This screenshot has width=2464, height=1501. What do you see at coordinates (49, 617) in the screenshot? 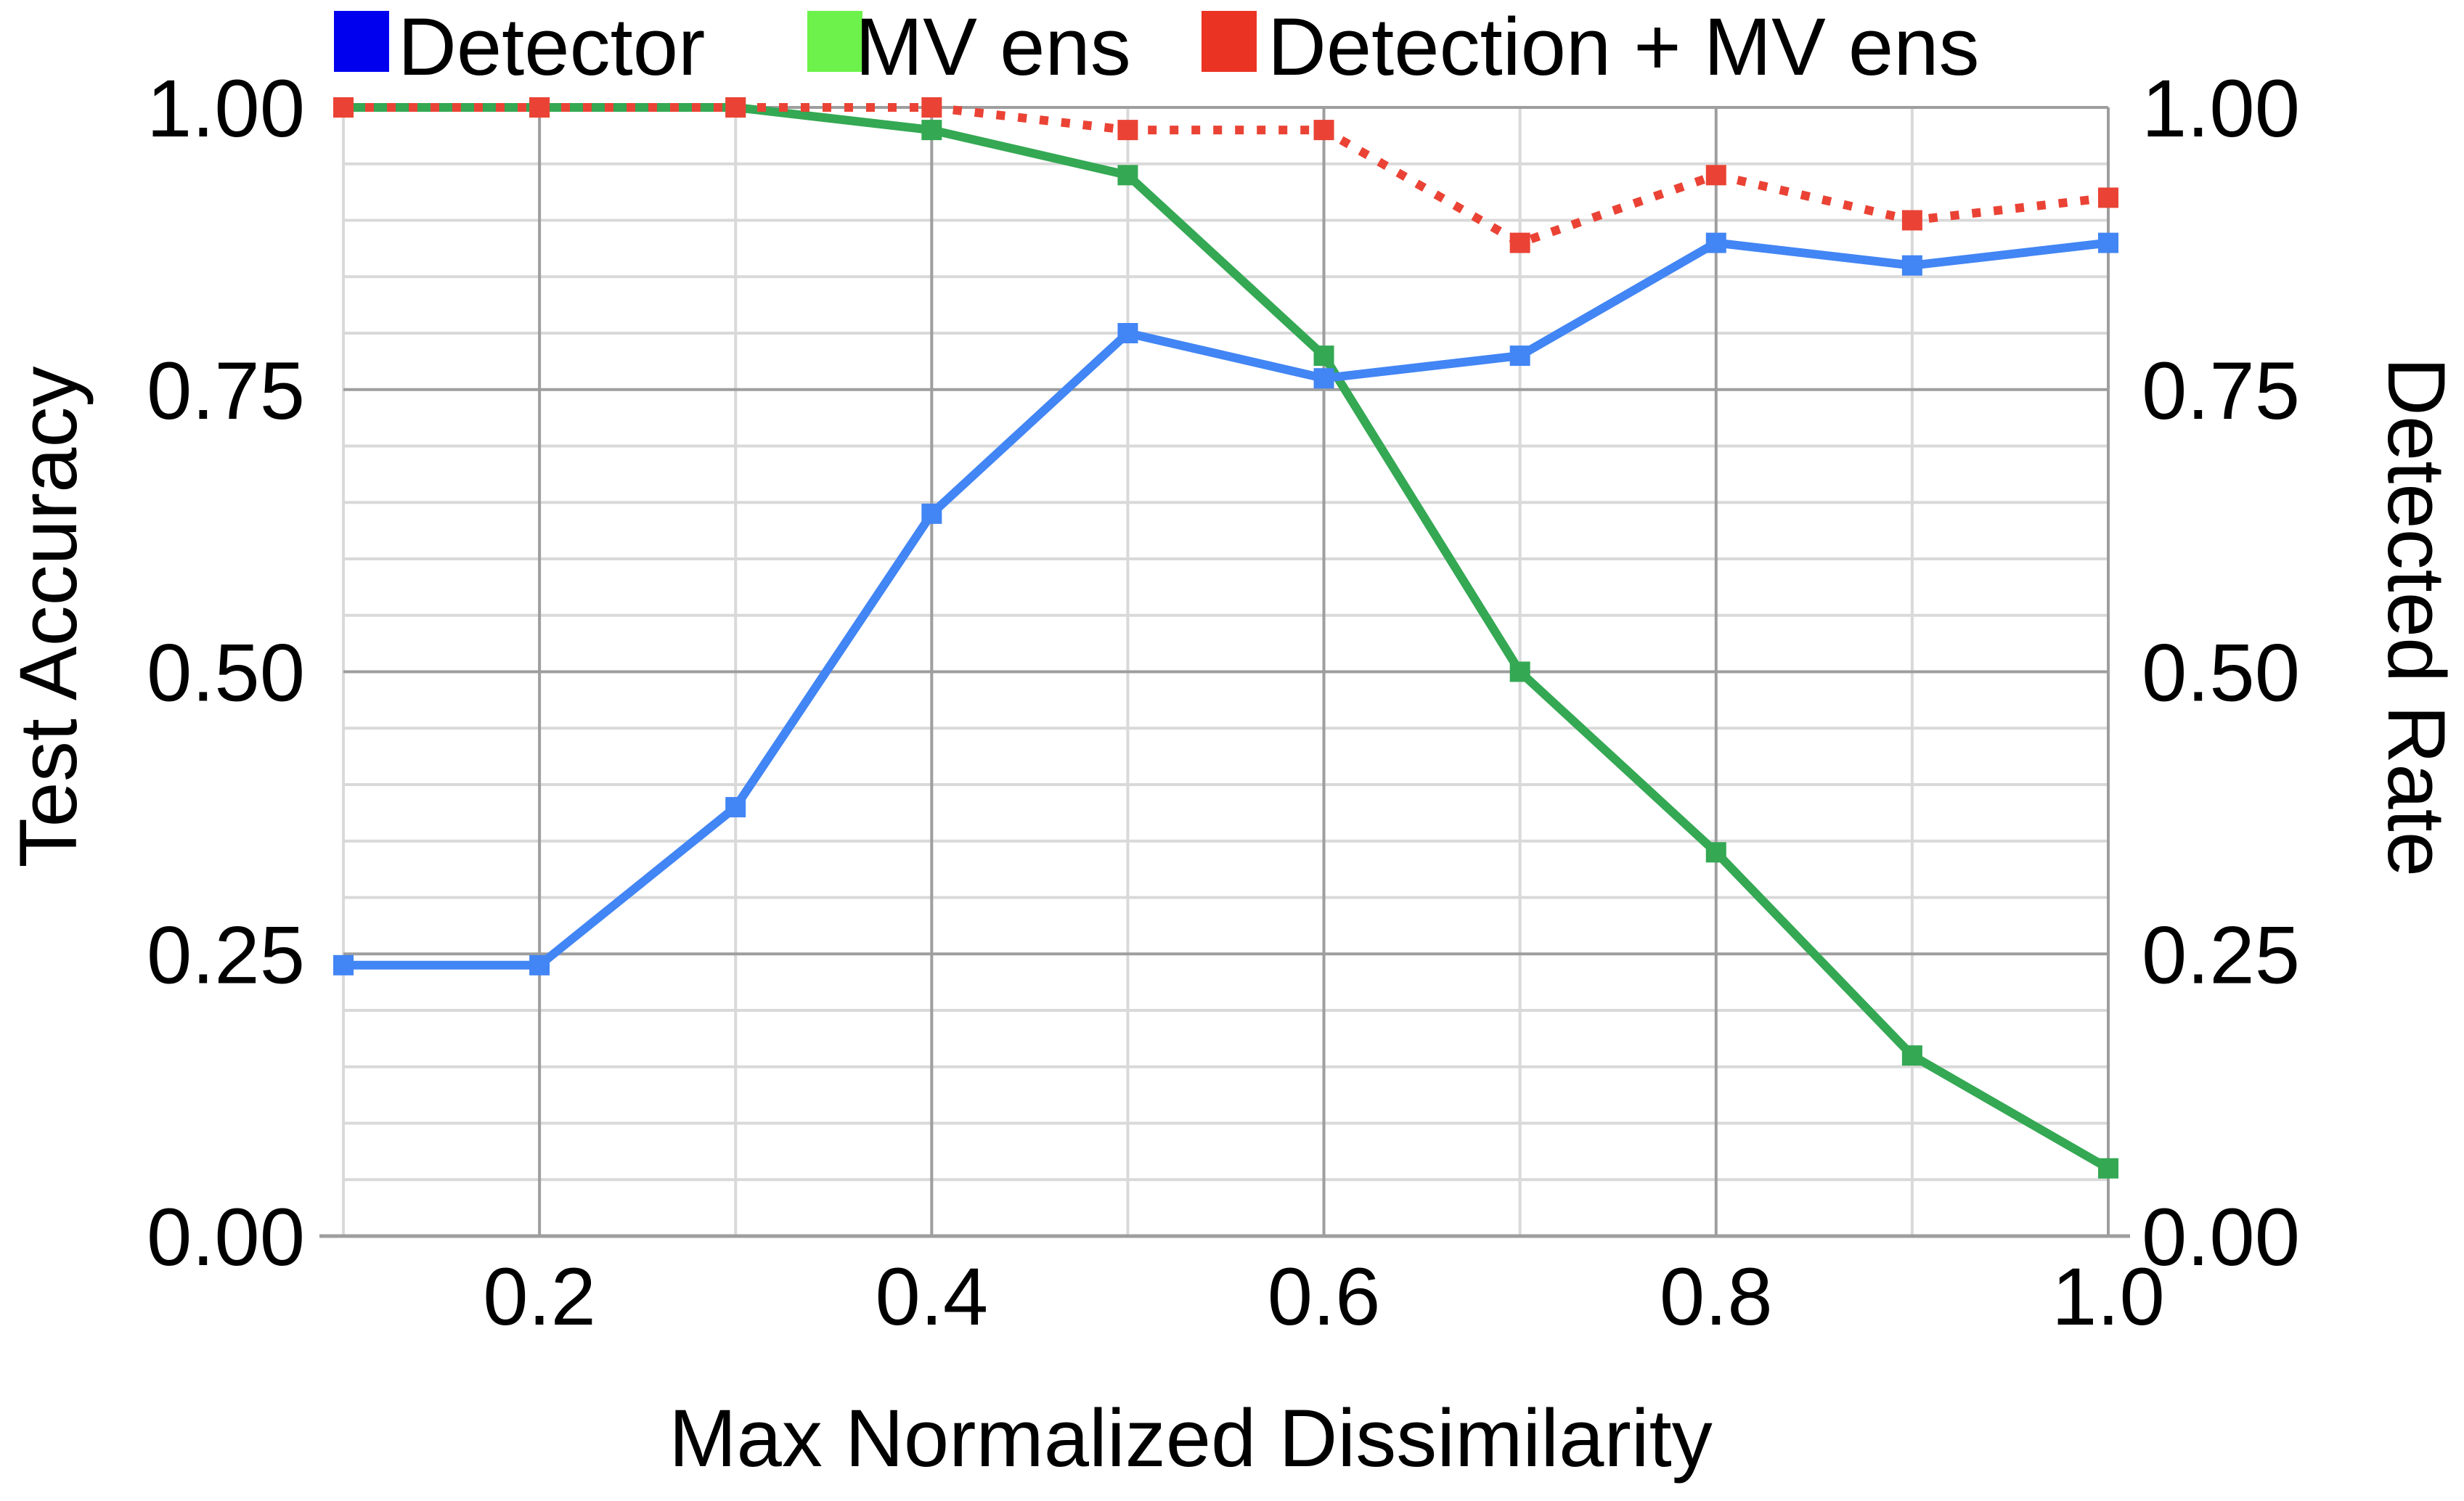
I see `y-axis-title: Test Accuracy` at bounding box center [49, 617].